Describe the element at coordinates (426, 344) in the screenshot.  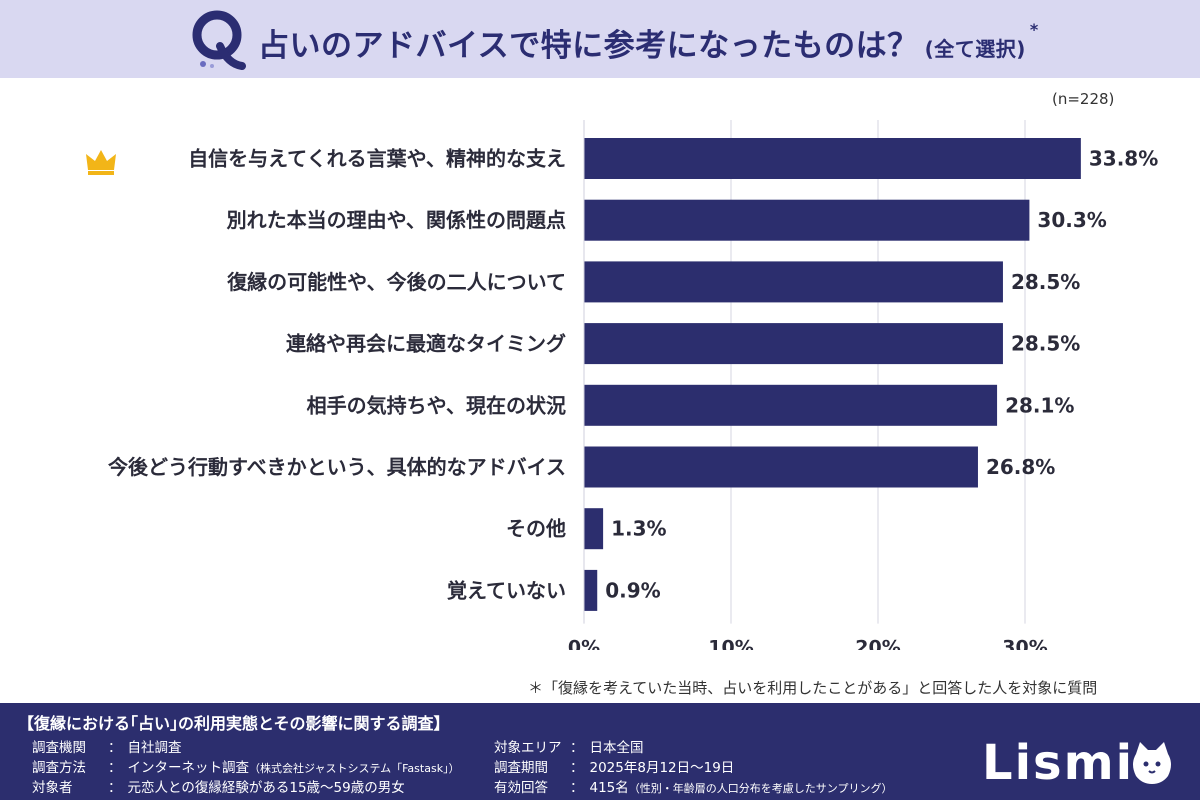
I see `category-label: 連絡や再会に最適なタイミング` at that location.